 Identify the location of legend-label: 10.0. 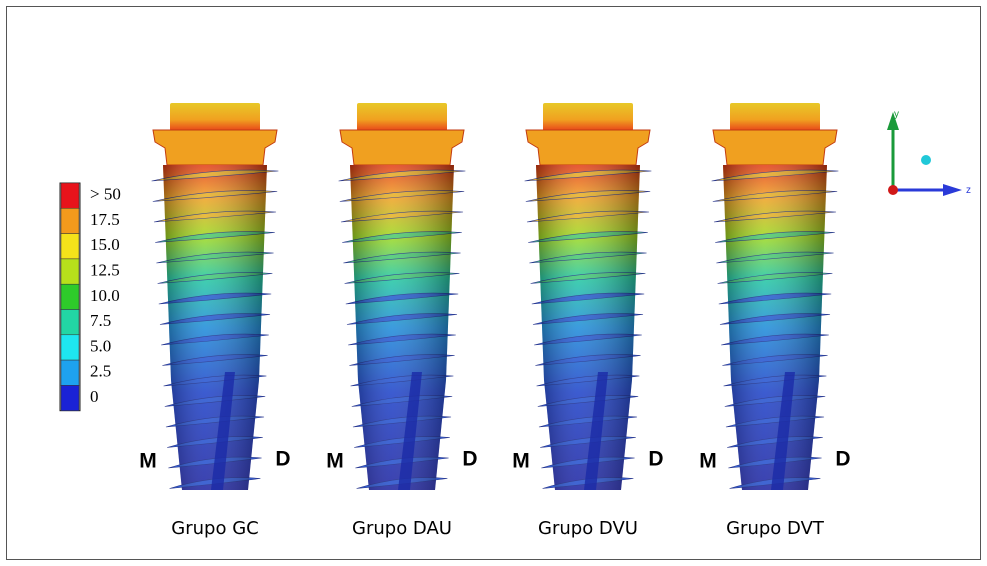
(105, 295).